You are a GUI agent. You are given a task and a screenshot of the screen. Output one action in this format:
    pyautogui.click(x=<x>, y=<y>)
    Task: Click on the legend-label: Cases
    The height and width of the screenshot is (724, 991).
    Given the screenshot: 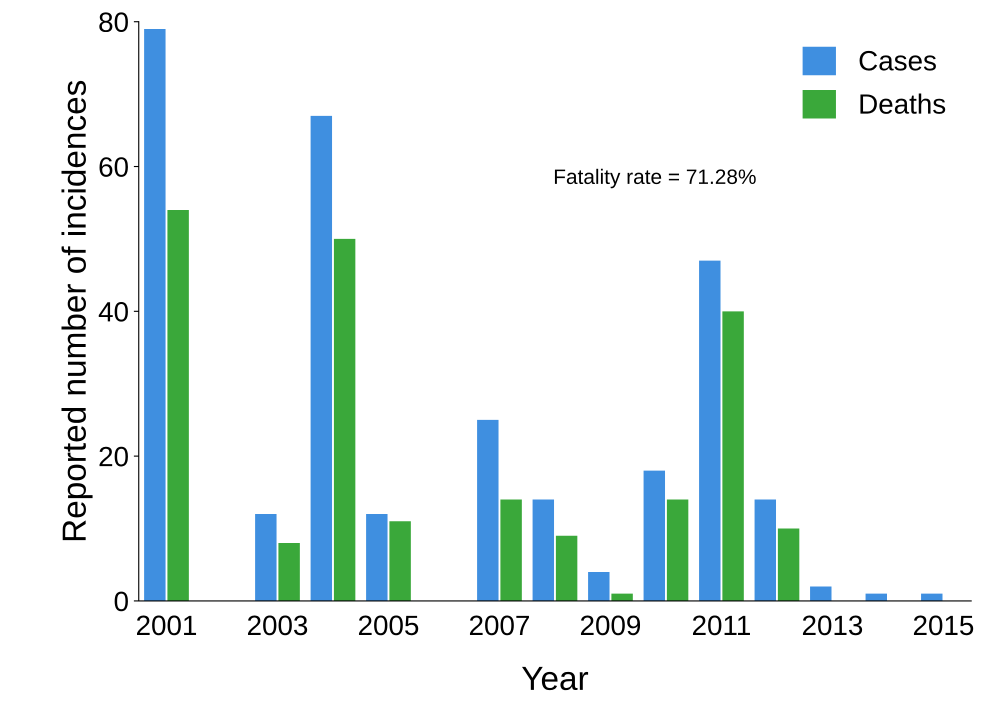 What is the action you would take?
    pyautogui.click(x=898, y=60)
    